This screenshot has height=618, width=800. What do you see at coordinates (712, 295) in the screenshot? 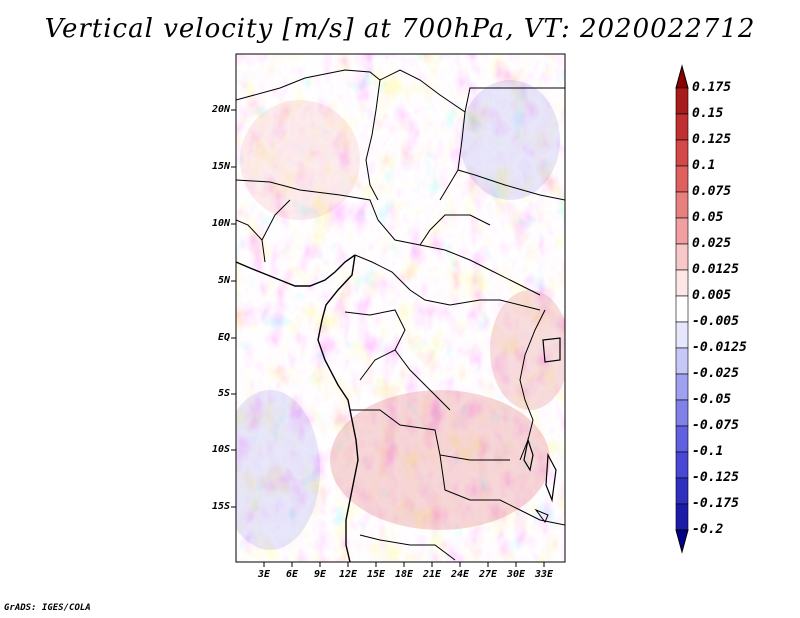
I see `colorbar-label: 0.005` at bounding box center [712, 295].